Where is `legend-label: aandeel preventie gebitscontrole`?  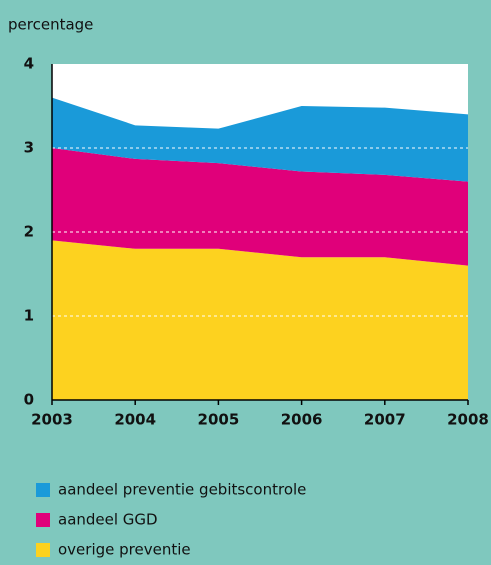 legend-label: aandeel preventie gebitscontrole is located at coordinates (182, 490).